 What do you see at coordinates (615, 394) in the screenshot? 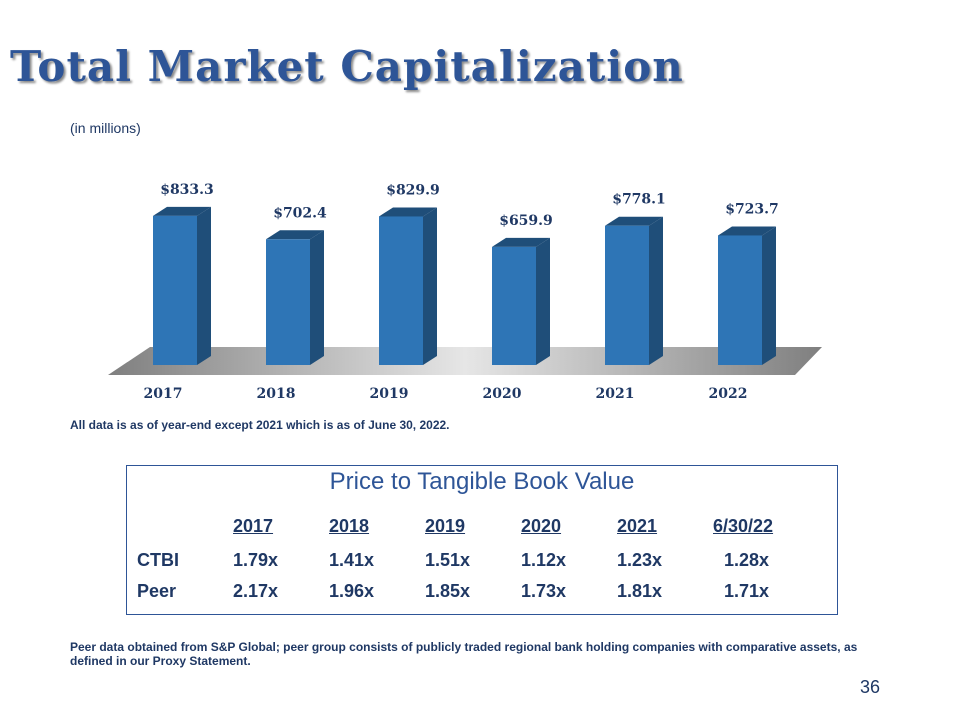
I see `x-tick-label: 2021` at bounding box center [615, 394].